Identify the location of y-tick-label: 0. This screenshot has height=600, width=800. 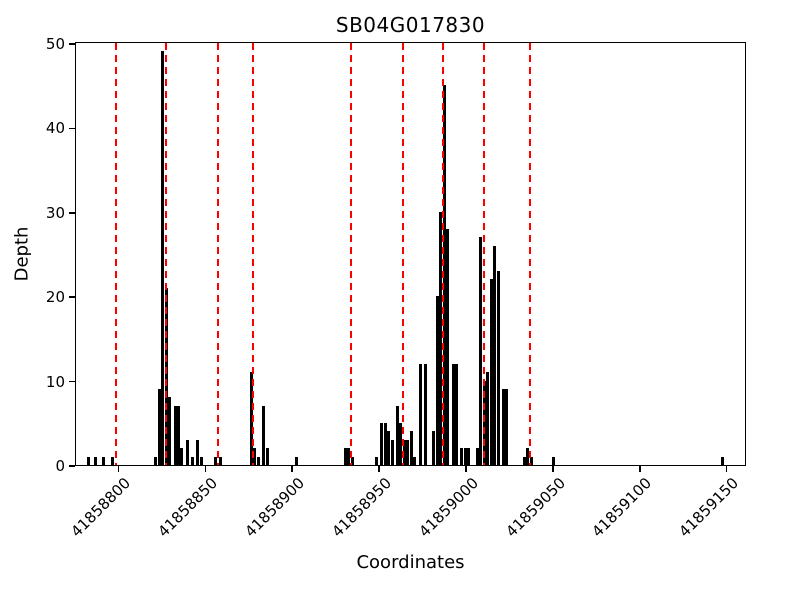
(60, 466).